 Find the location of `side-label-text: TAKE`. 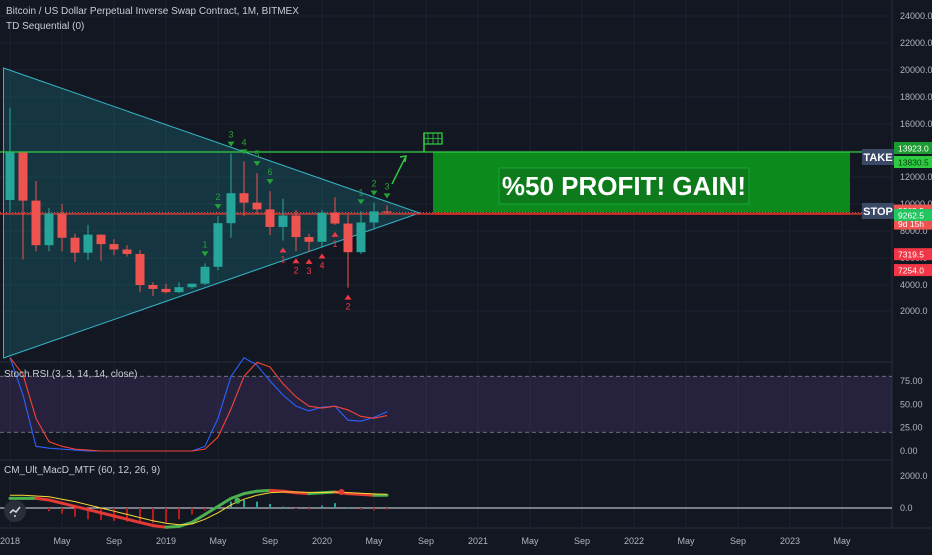

side-label-text: TAKE is located at coordinates (877, 158).